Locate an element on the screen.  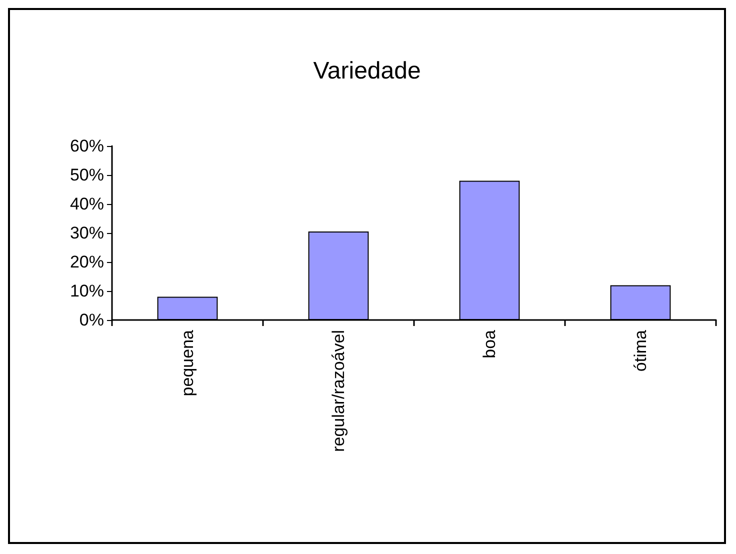
y-tick-label: 20% is located at coordinates (87, 262).